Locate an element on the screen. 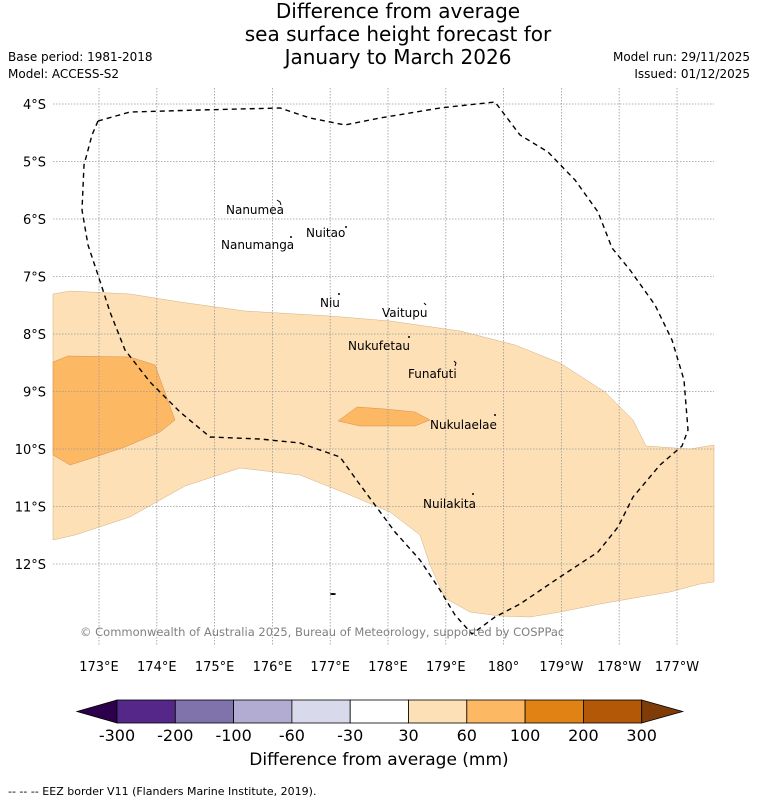 Image resolution: width=758 pixels, height=804 pixels. colorbar-tick-label: -60 is located at coordinates (292, 735).